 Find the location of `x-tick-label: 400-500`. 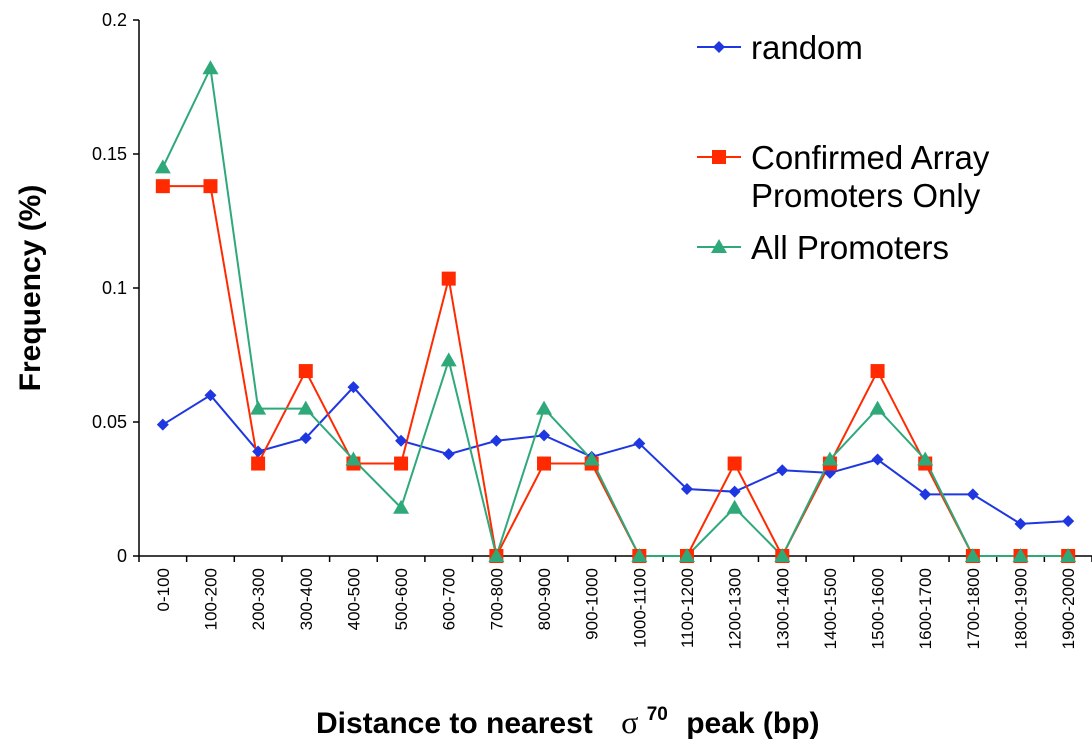

x-tick-label: 400-500 is located at coordinates (353, 599).